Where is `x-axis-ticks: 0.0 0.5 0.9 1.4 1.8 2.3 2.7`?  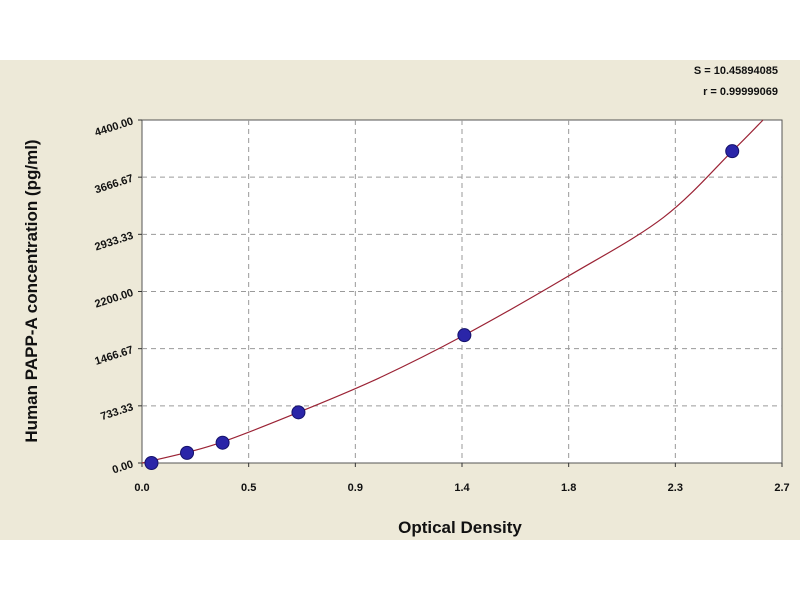 x-axis-ticks: 0.0 0.5 0.9 1.4 1.8 2.3 2.7 is located at coordinates (462, 478).